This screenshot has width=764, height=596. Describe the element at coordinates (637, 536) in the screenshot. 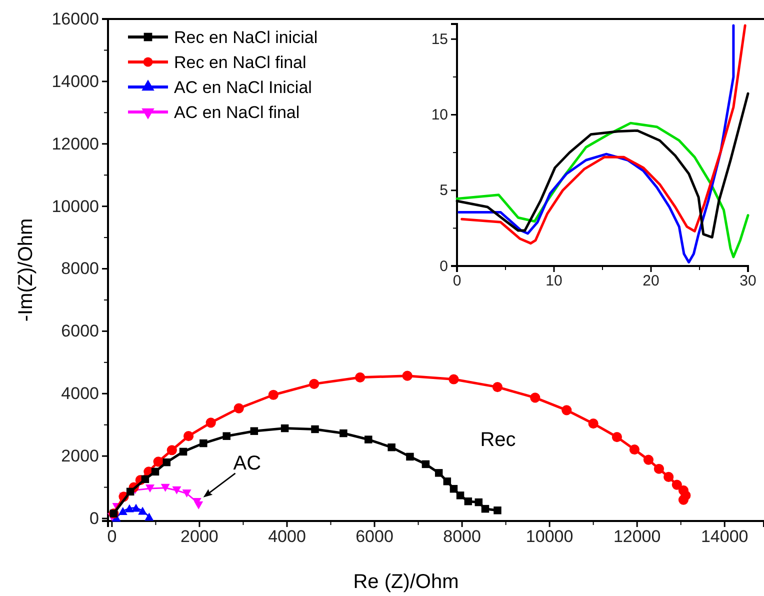

I see `x-tick-label: 12000` at that location.